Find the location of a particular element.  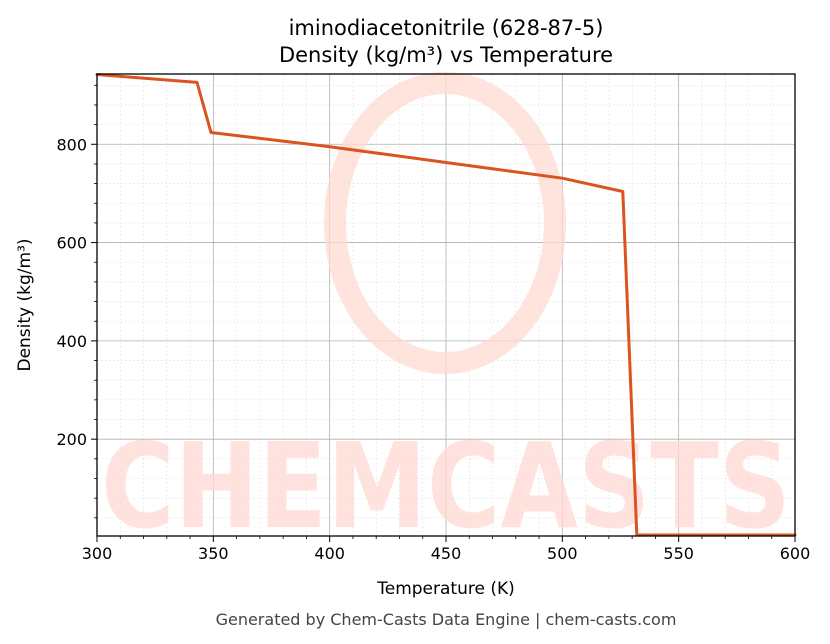

x-axis-label: Temperature (K) is located at coordinates (445, 589).